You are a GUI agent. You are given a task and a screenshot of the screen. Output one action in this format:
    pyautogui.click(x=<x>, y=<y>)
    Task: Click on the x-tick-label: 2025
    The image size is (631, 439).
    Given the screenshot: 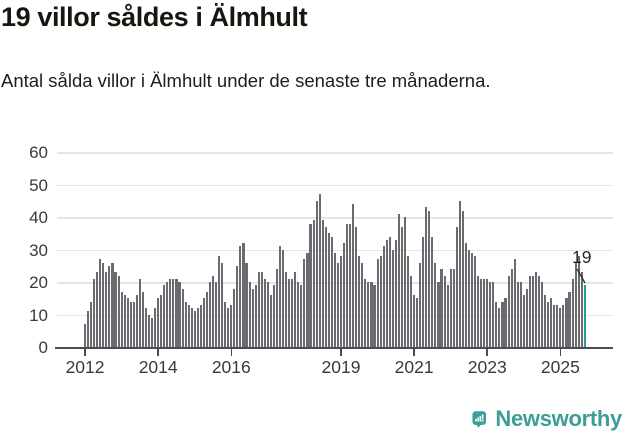 What is the action you would take?
    pyautogui.click(x=560, y=367)
    